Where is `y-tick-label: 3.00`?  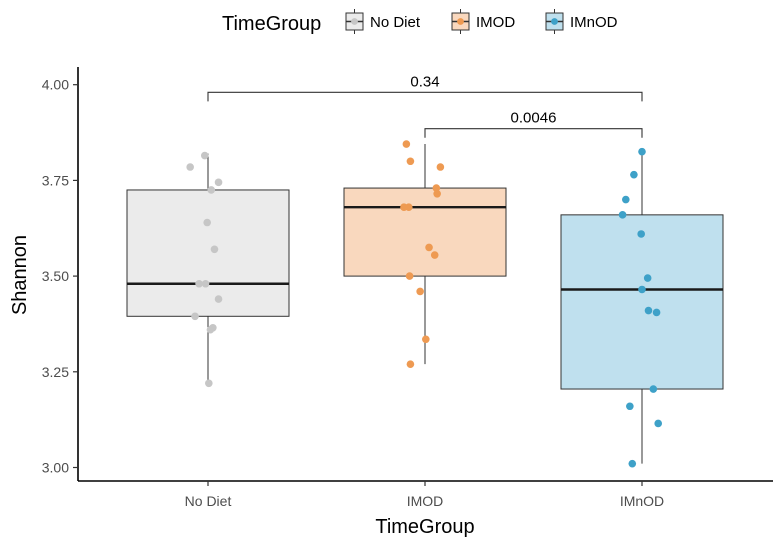
y-tick-label: 3.00 is located at coordinates (55, 468).